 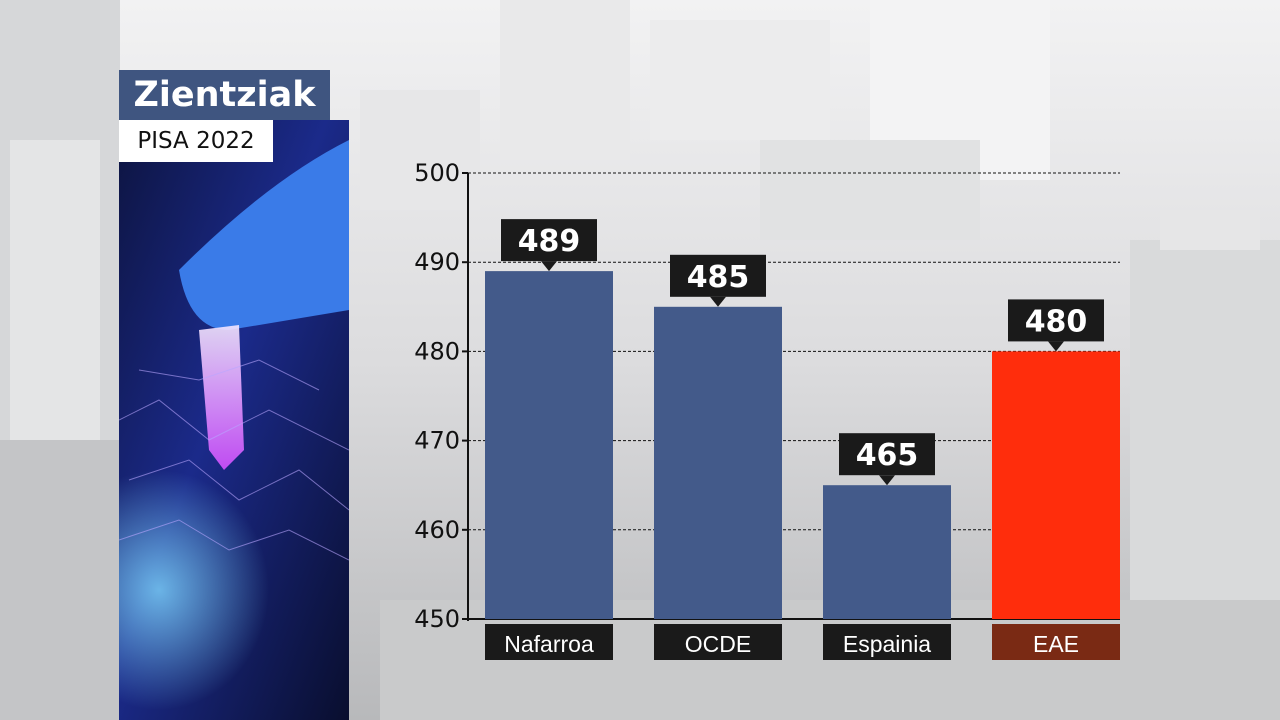 I want to click on y-tick-label: 480, so click(x=437, y=351).